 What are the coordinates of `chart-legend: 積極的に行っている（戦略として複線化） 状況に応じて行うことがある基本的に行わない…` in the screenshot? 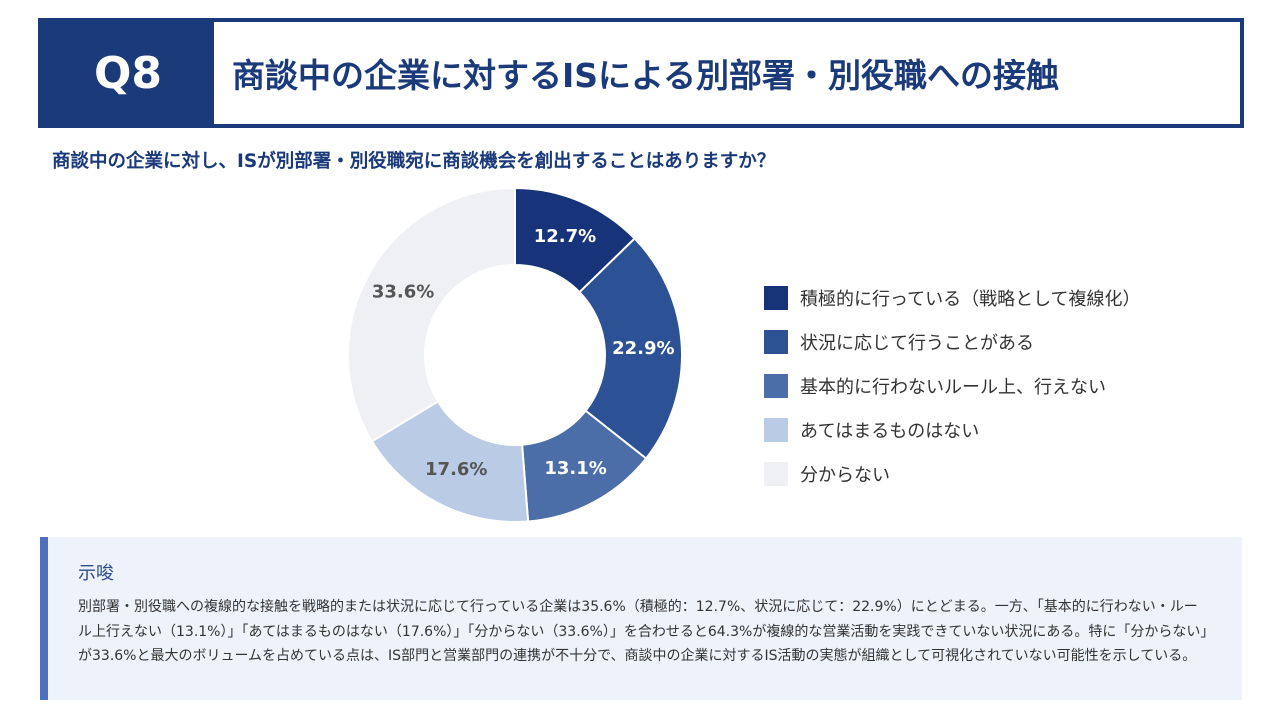 It's located at (952, 386).